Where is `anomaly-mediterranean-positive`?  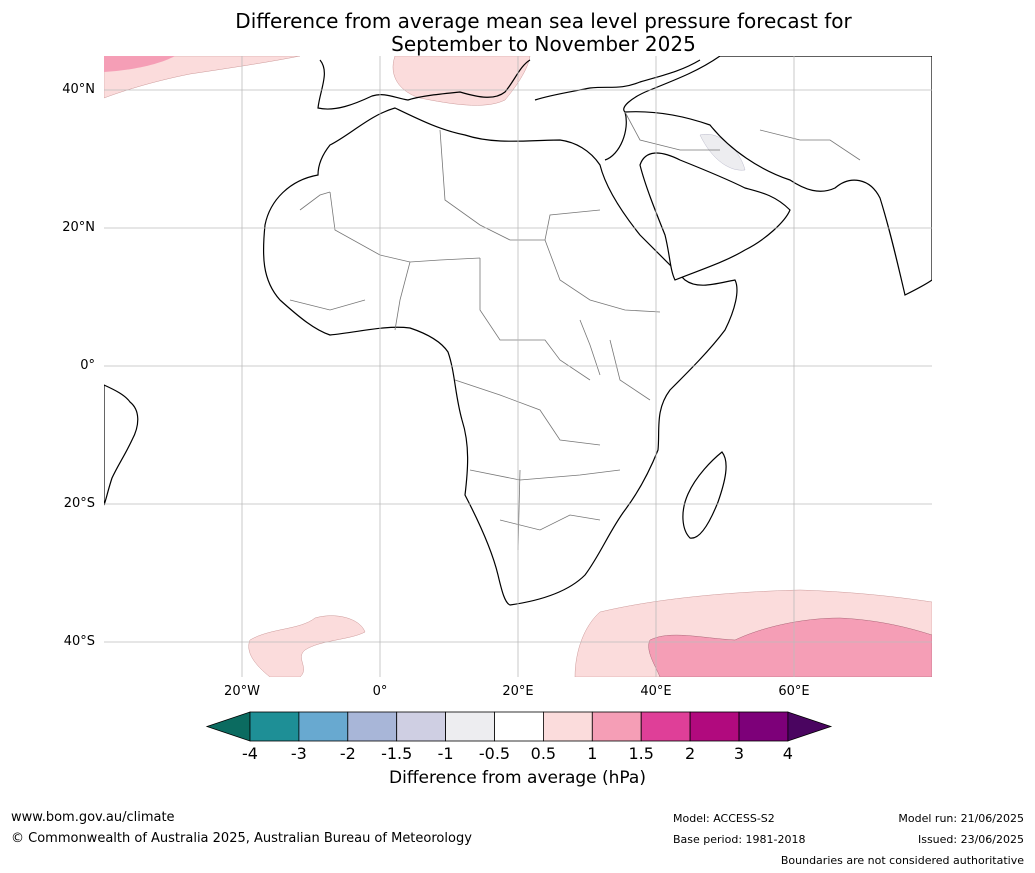
anomaly-mediterranean-positive is located at coordinates (461, 81).